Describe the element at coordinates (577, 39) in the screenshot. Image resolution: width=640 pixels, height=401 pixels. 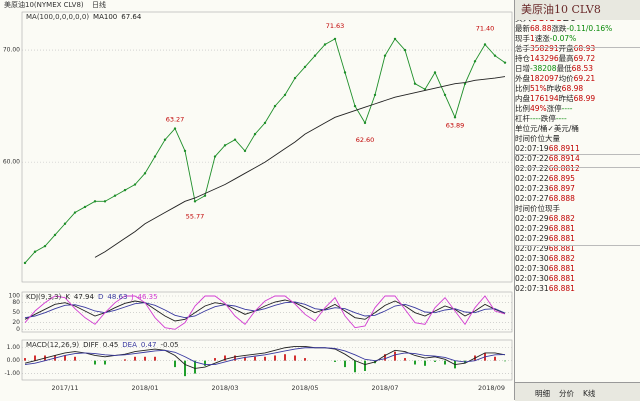
I see `row: 现手1速涨-0.07%` at that location.